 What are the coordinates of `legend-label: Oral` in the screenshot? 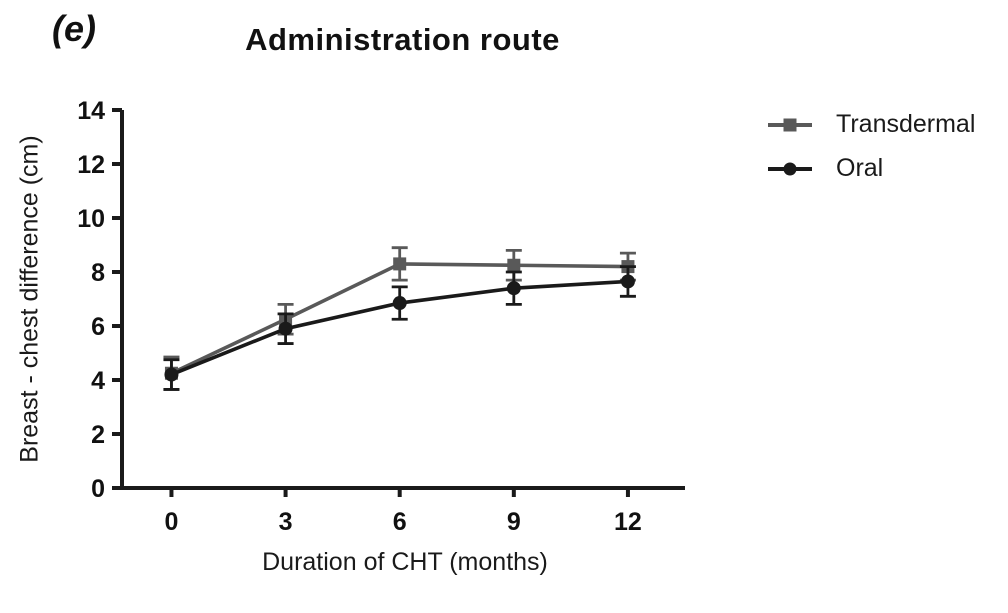 It's located at (860, 168).